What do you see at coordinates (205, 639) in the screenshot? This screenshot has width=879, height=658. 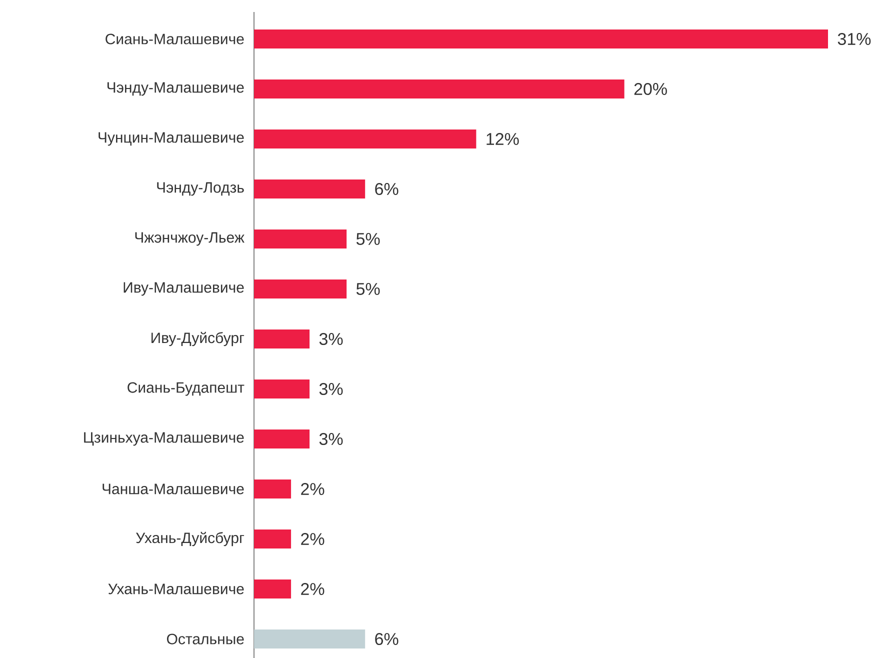 I see `y-tick-label: Остальные` at bounding box center [205, 639].